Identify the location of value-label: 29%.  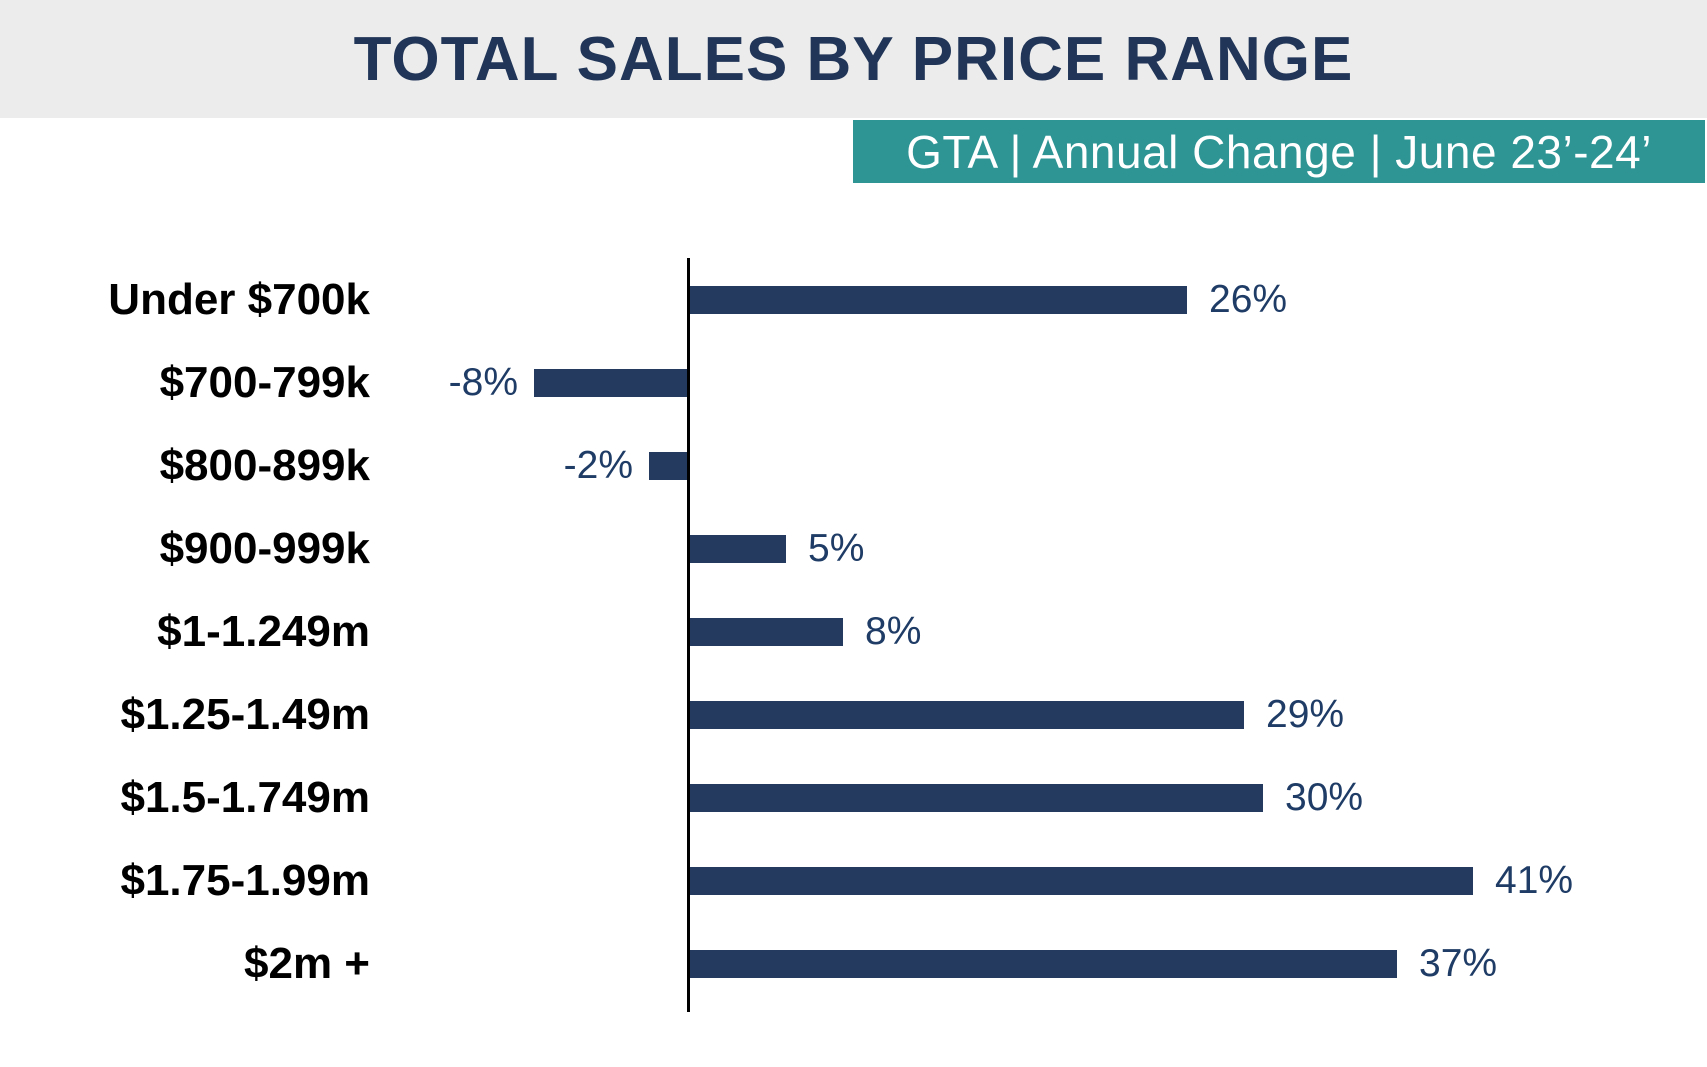
(1305, 714).